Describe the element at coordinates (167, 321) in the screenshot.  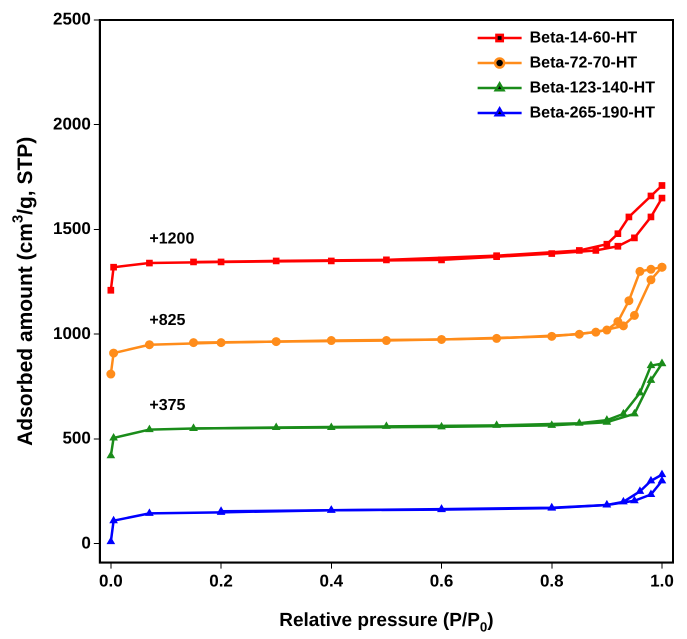
I see `annotation: +825` at that location.